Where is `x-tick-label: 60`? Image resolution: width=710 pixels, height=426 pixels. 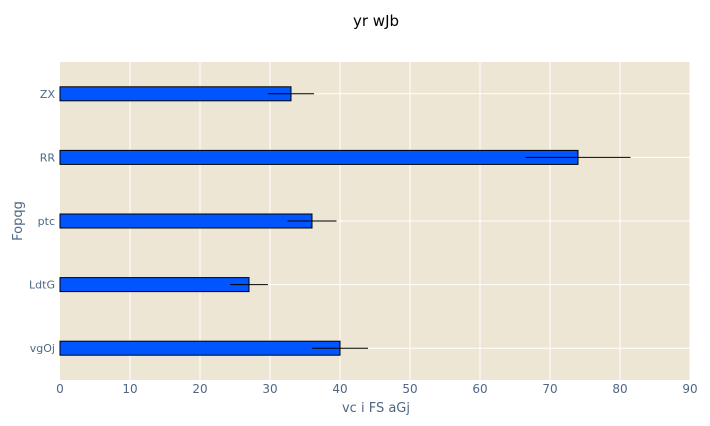
x-tick-label: 60 is located at coordinates (479, 389).